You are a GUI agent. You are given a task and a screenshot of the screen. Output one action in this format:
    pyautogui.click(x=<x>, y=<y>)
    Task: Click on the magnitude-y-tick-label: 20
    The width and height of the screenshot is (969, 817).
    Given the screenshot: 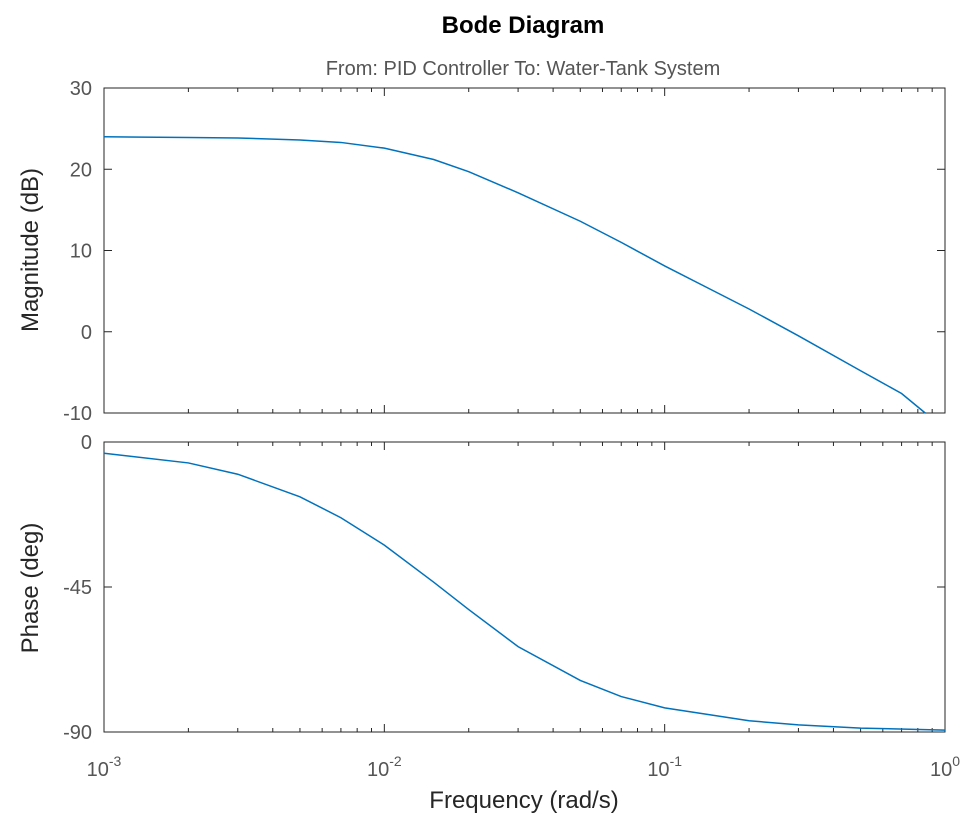 What is the action you would take?
    pyautogui.click(x=81, y=170)
    